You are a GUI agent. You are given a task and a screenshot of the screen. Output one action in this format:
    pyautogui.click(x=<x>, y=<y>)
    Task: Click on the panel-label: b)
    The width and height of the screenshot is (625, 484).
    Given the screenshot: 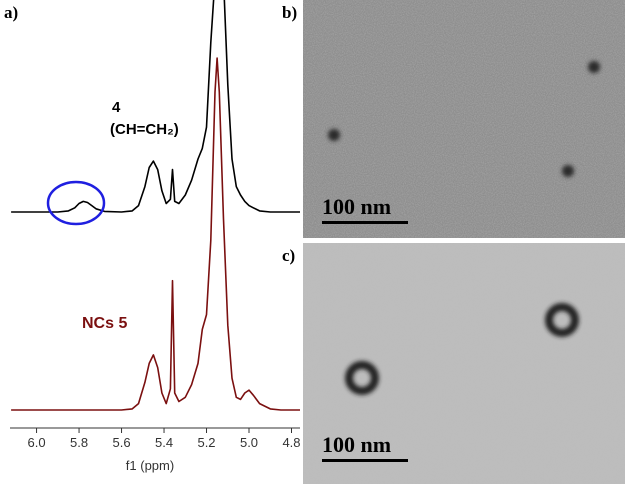 What is the action you would take?
    pyautogui.click(x=289, y=12)
    